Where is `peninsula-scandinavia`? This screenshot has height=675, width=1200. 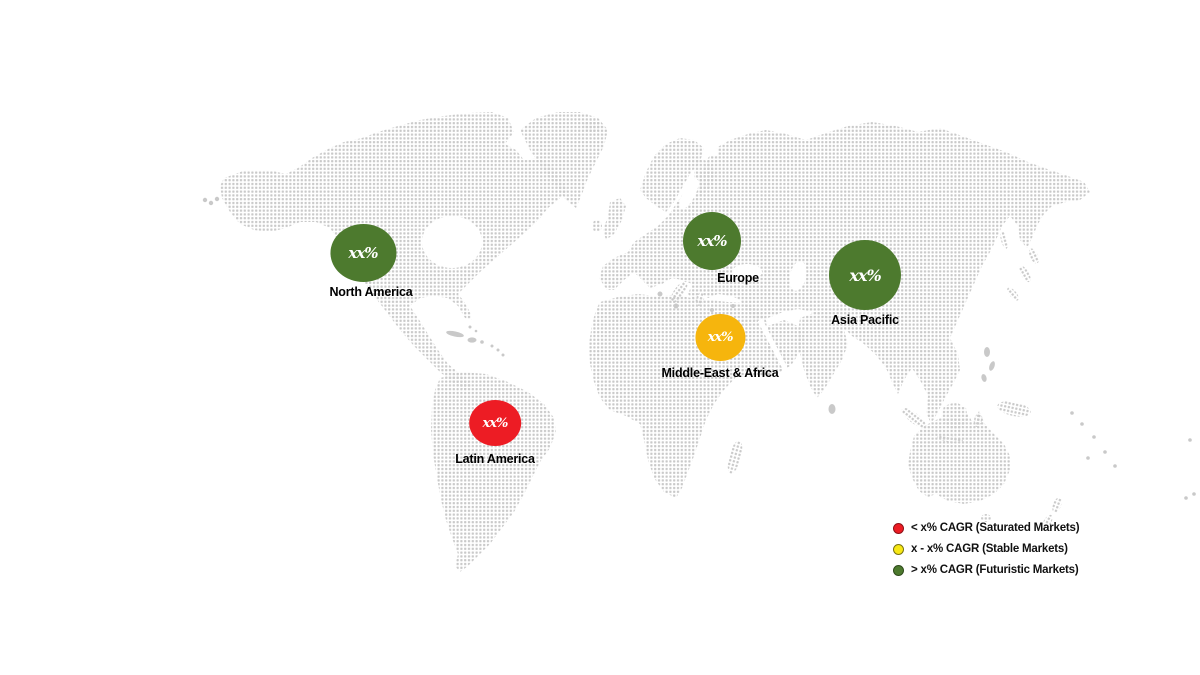
peninsula-scandinavia is located at coordinates (672, 175).